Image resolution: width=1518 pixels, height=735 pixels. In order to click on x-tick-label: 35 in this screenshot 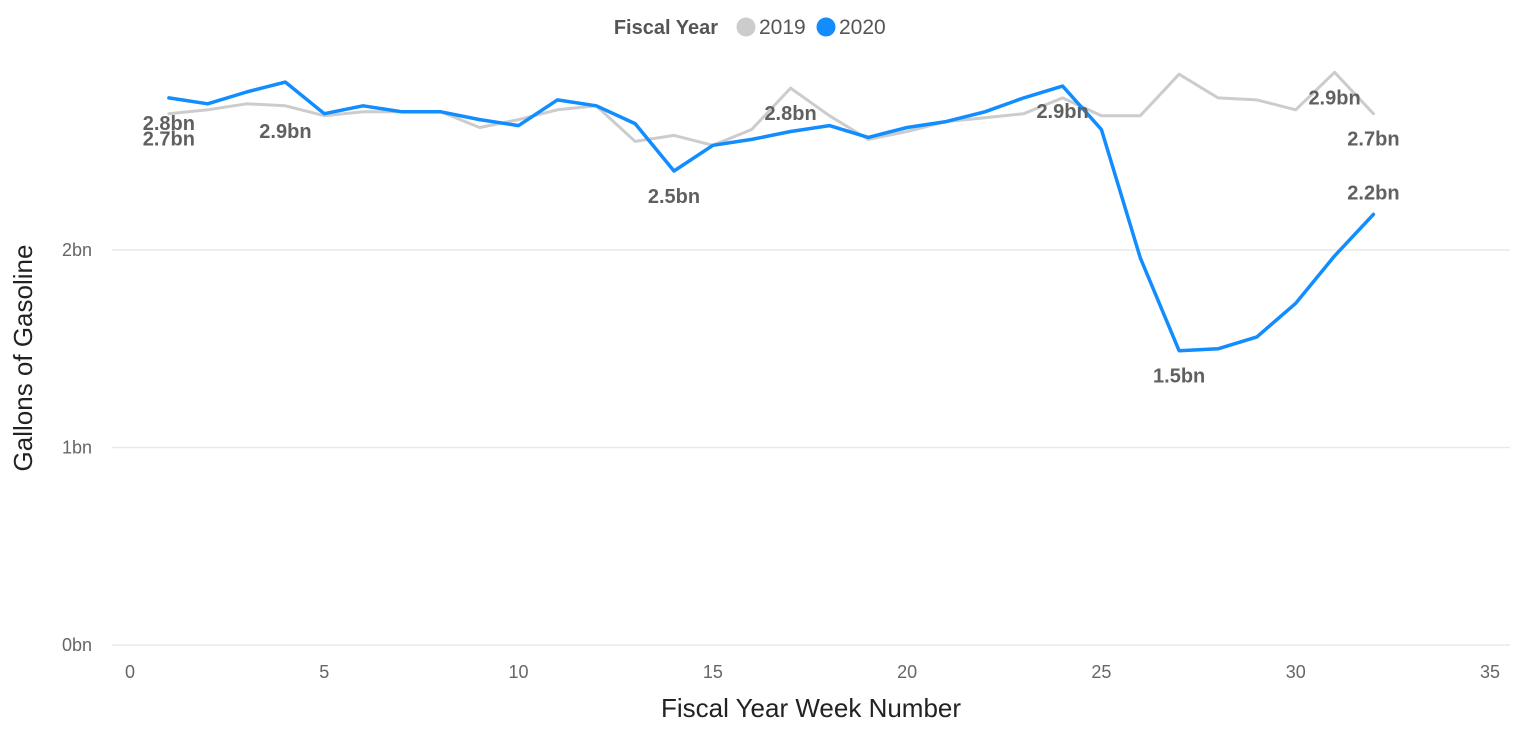, I will do `click(1490, 672)`.